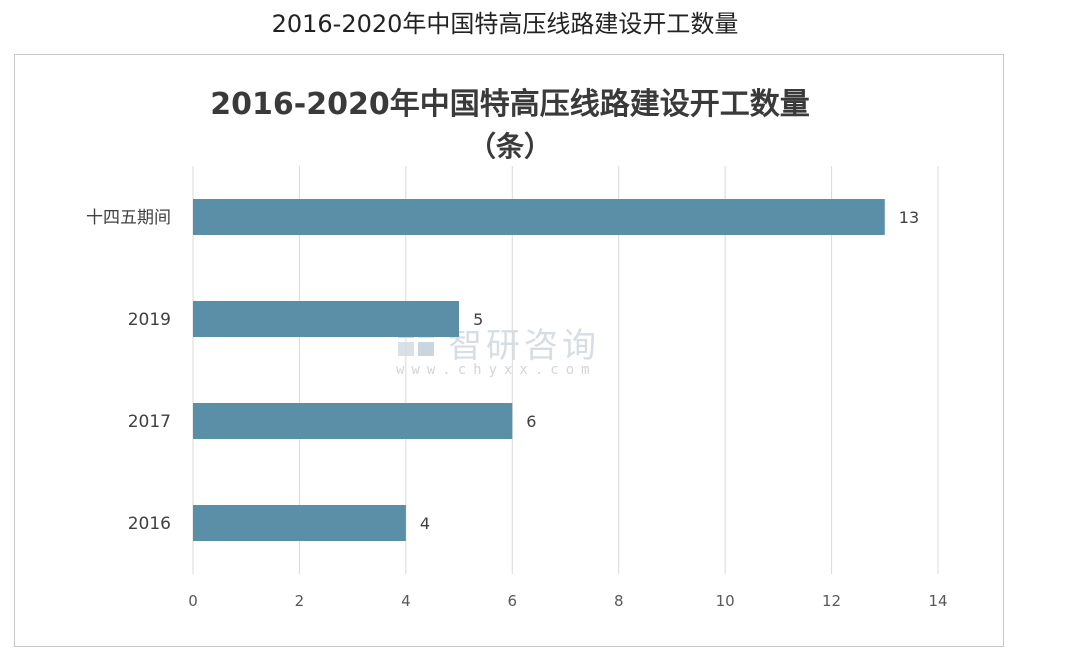 This screenshot has height=652, width=1080. I want to click on chart-subtitle: （条）, so click(510, 146).